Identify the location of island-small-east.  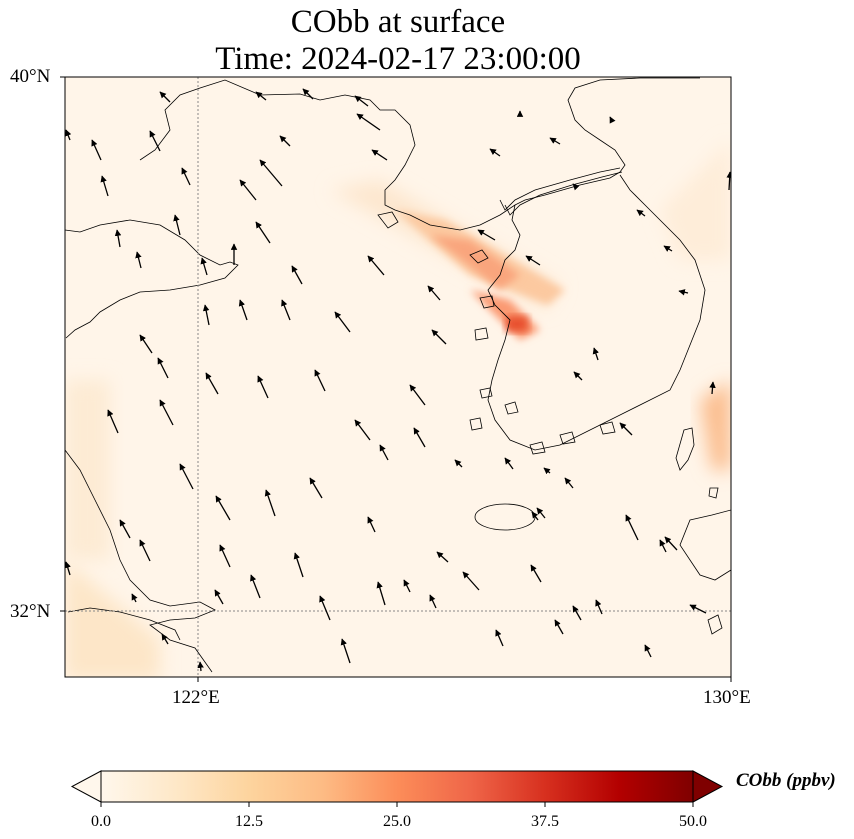
(713, 493).